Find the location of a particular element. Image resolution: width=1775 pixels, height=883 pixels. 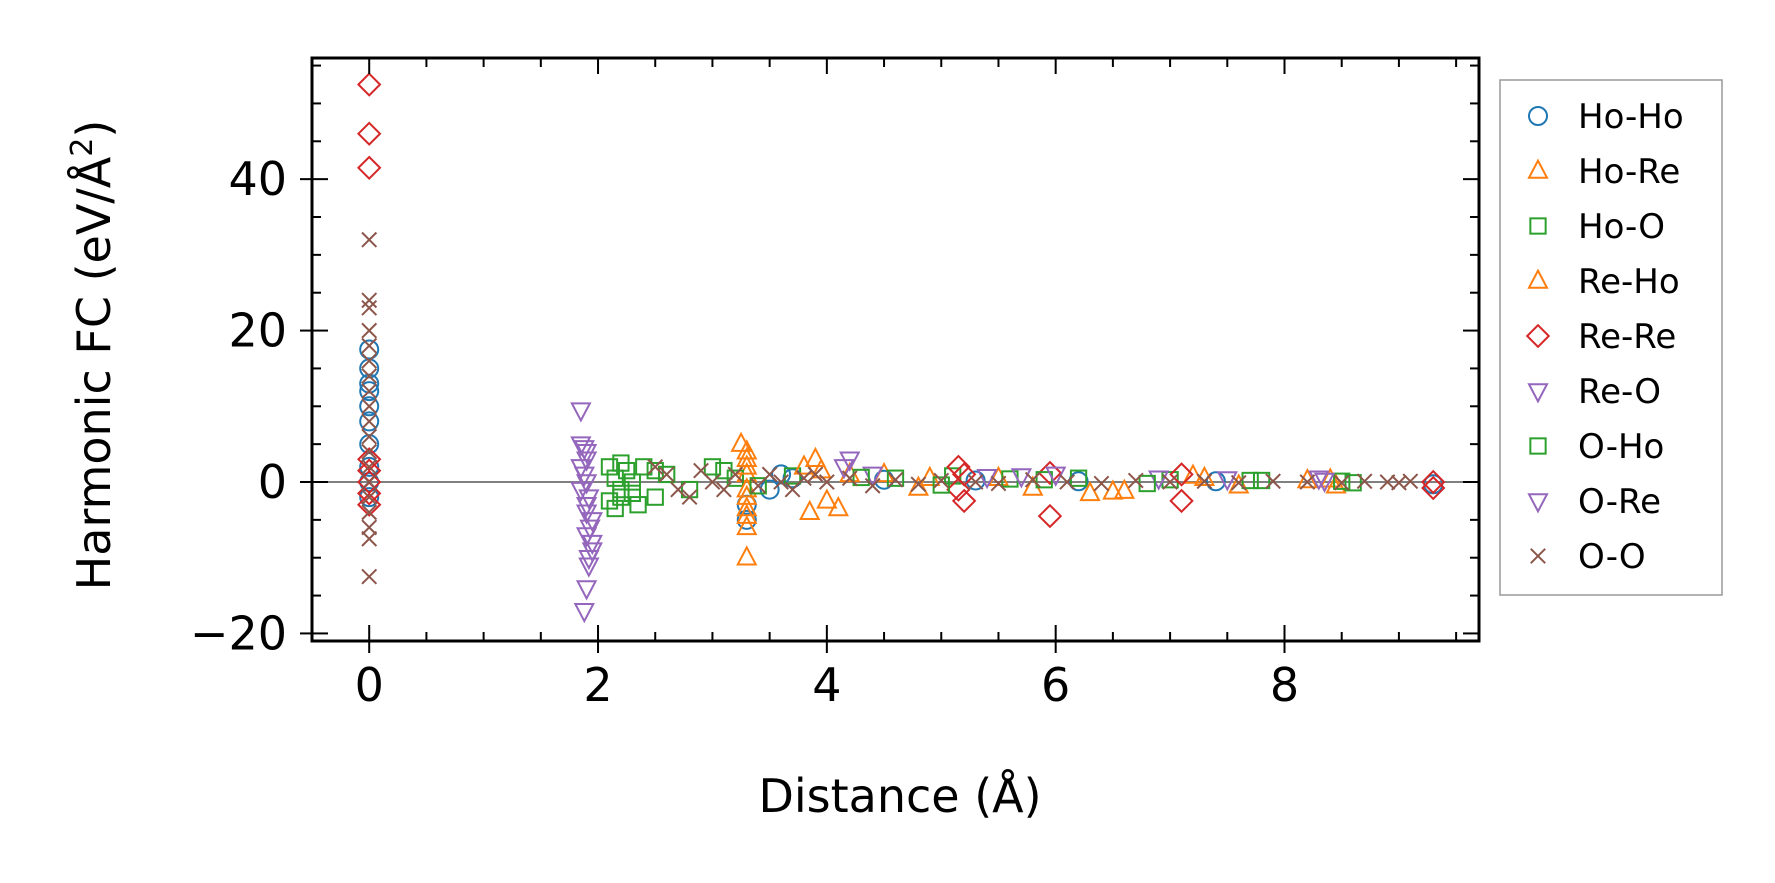

legend-entry-label: Ho-Re is located at coordinates (1629, 172).